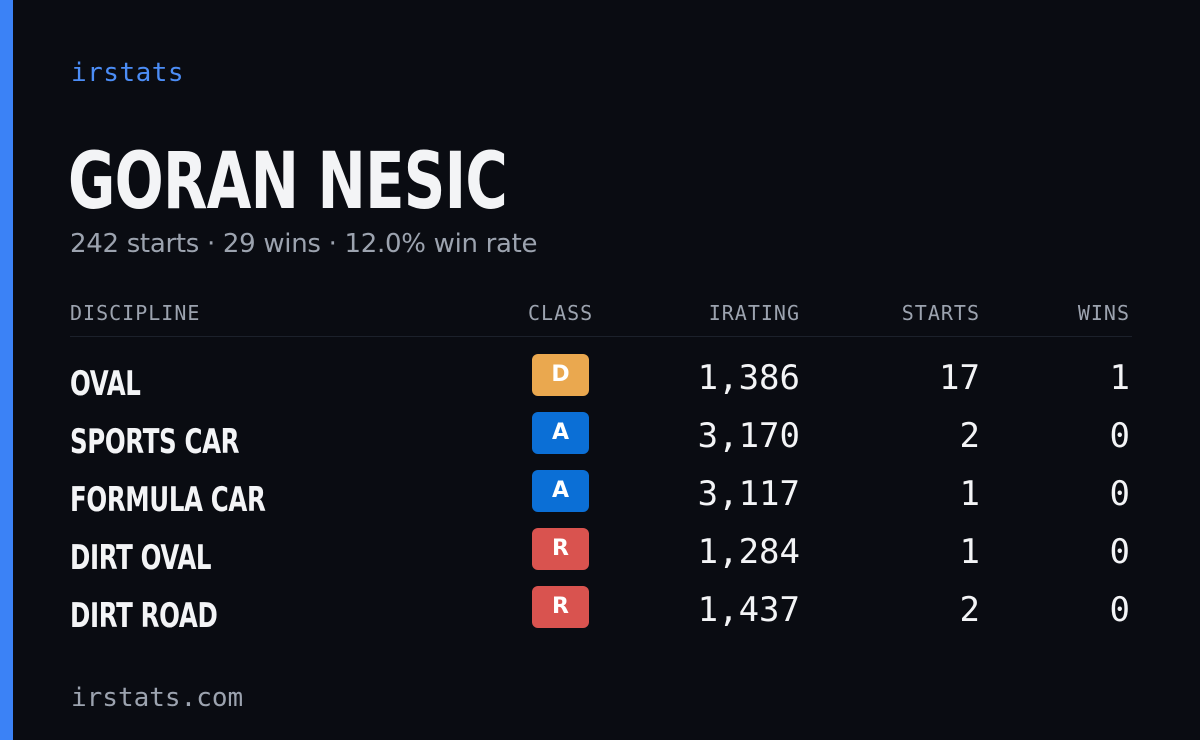  What do you see at coordinates (748, 610) in the screenshot?
I see `irating-value: 1,437` at bounding box center [748, 610].